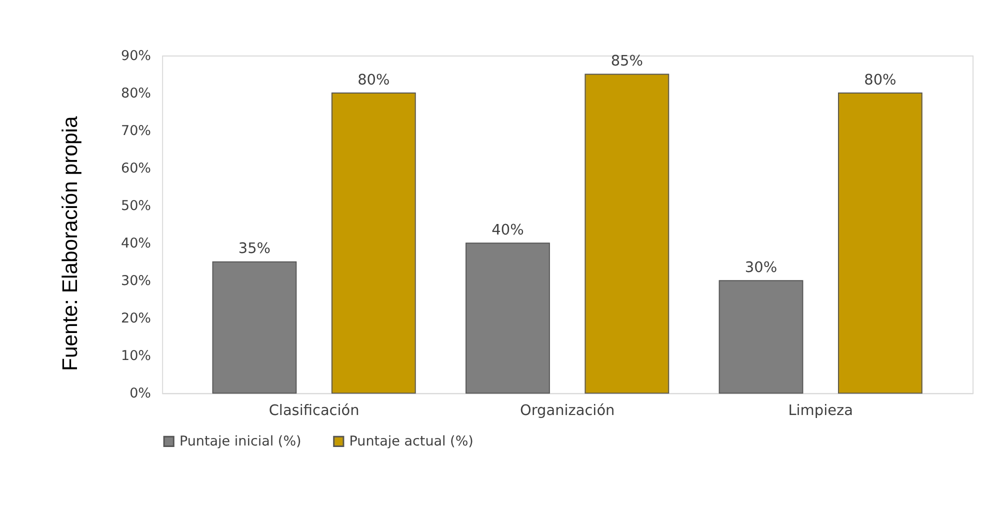 The image size is (988, 508). What do you see at coordinates (136, 168) in the screenshot?
I see `y-tick-label: 60%` at bounding box center [136, 168].